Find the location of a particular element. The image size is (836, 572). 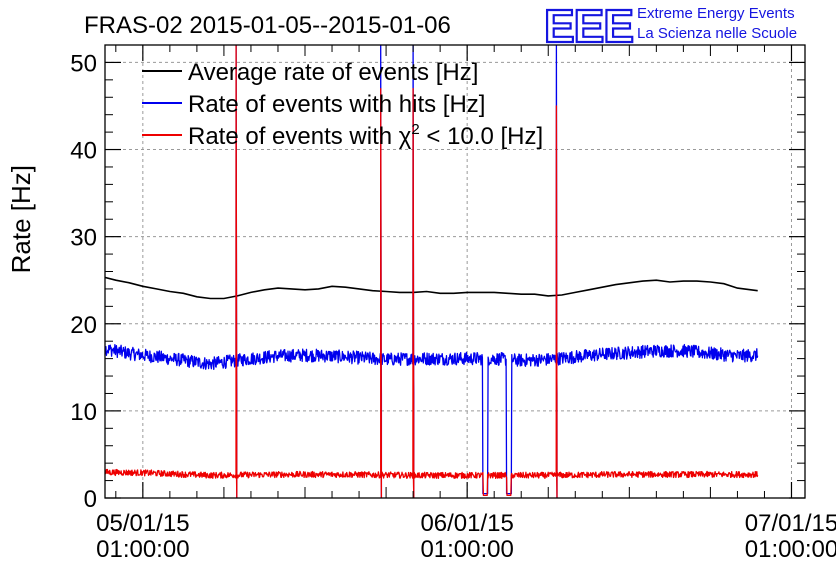

legend-label-chi2-prefix: Rate of events with is located at coordinates (293, 136).